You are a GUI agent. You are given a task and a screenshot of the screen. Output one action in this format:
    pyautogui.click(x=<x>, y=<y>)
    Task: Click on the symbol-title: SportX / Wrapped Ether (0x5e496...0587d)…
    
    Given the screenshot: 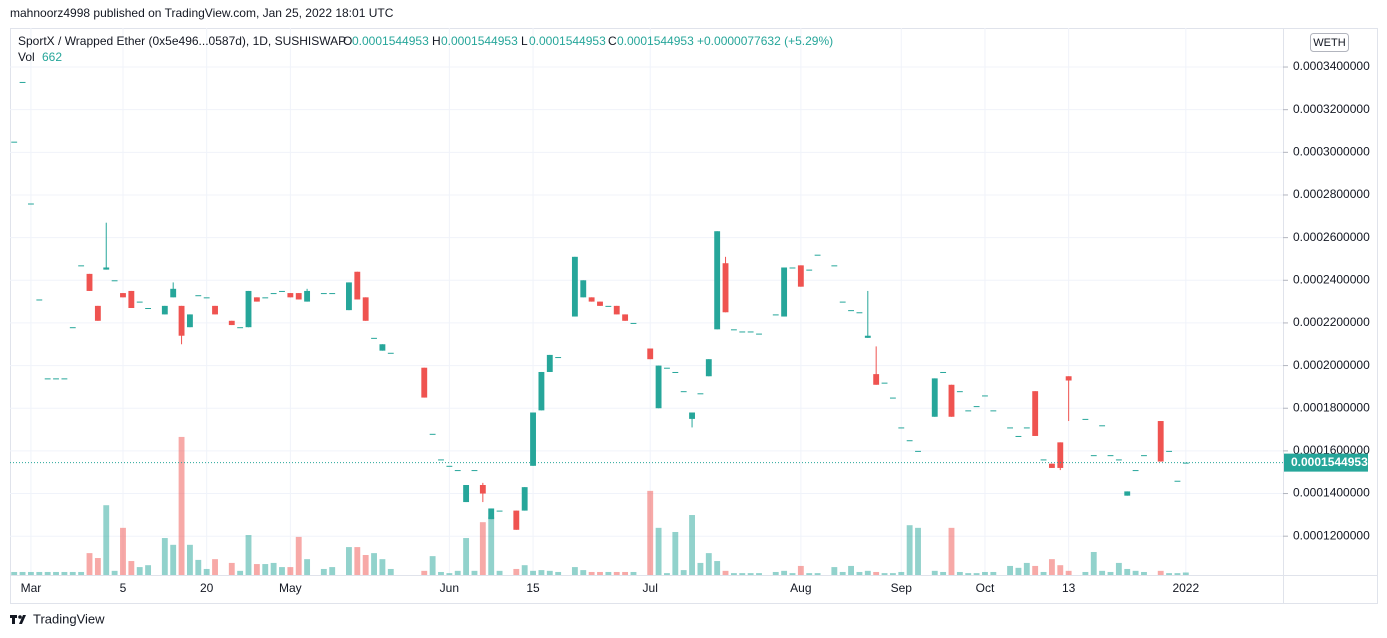 What is the action you would take?
    pyautogui.click(x=182, y=41)
    